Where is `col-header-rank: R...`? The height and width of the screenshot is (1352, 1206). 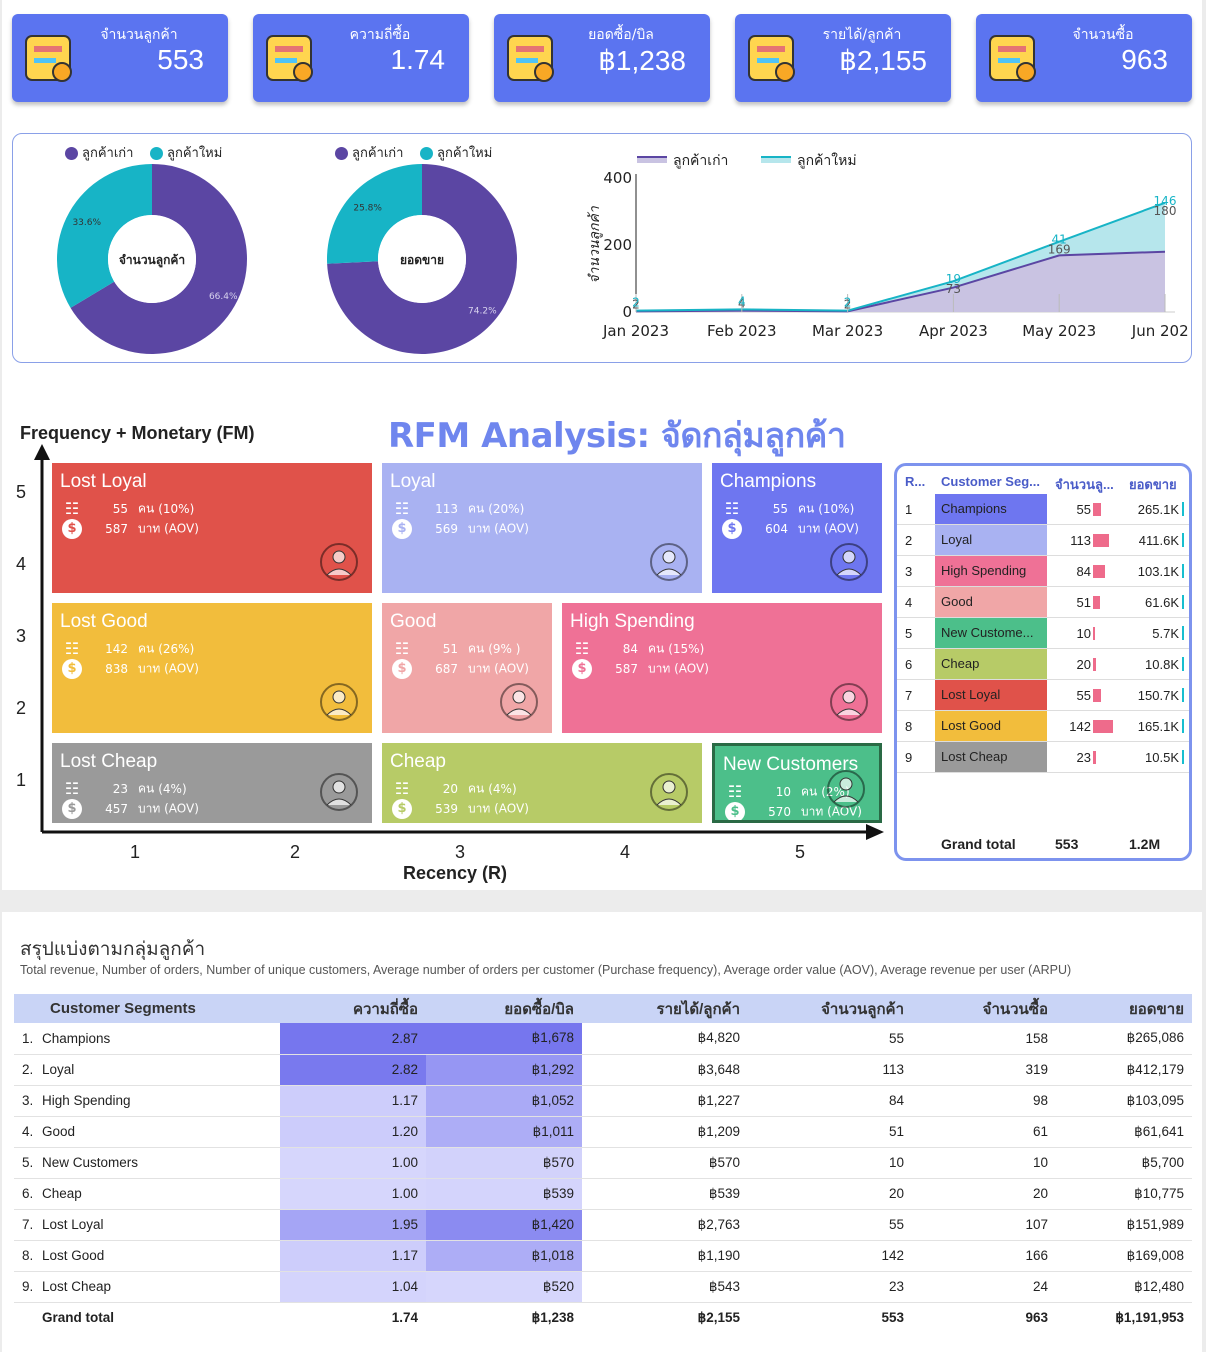 col-header-rank: R... is located at coordinates (915, 481).